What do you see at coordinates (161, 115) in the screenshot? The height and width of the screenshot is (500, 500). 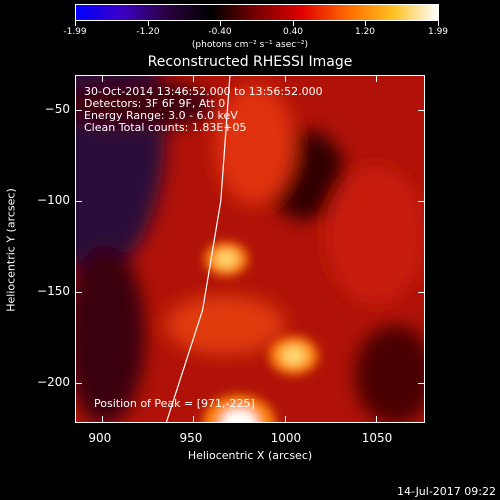 I see `info-line-3: Energy Range: 3.0 - 6.0 keV` at bounding box center [161, 115].